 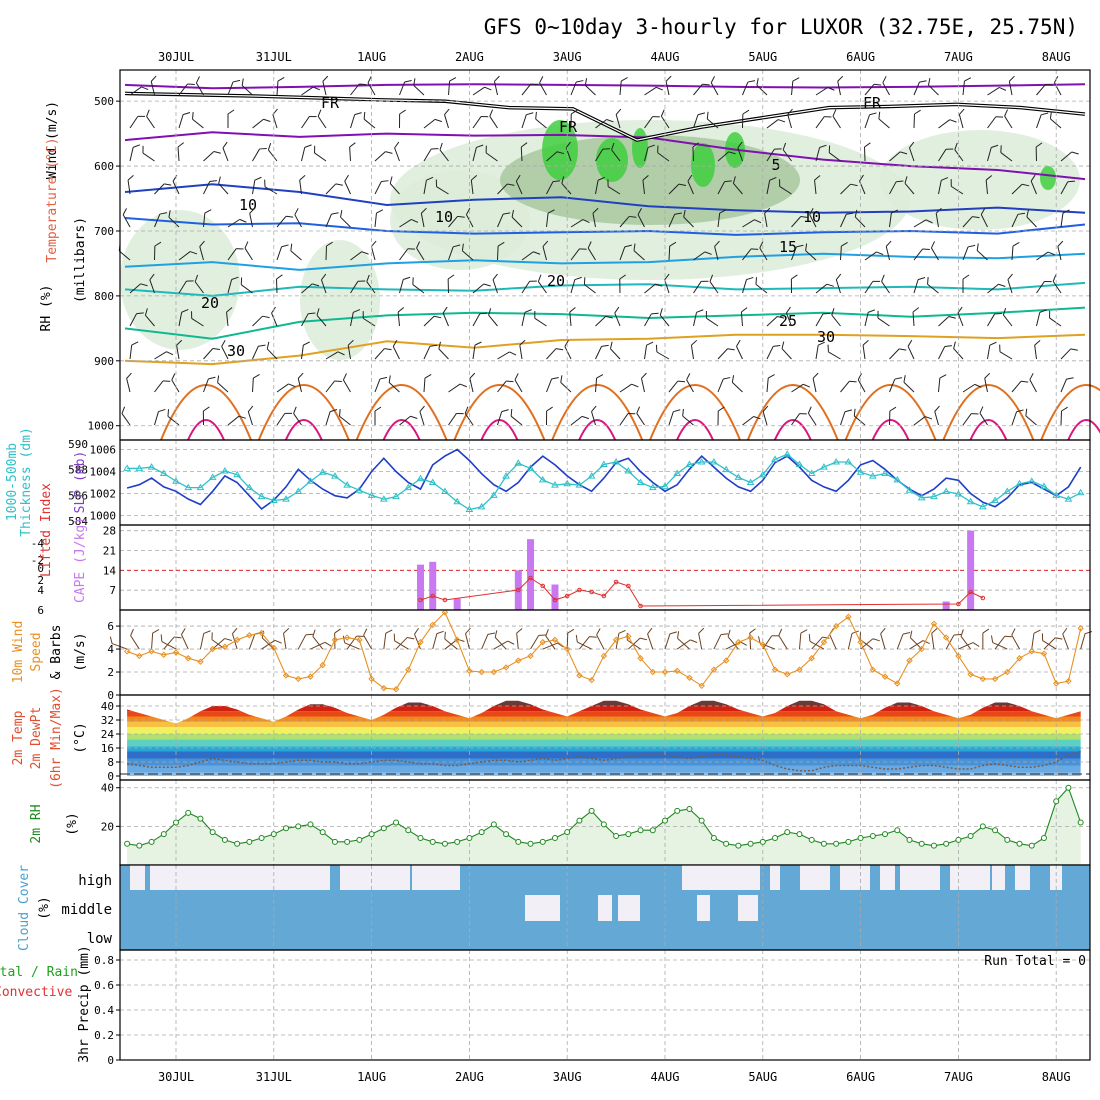 I want to click on upper-wind-label: Wind (m/s), so click(x=52, y=140).